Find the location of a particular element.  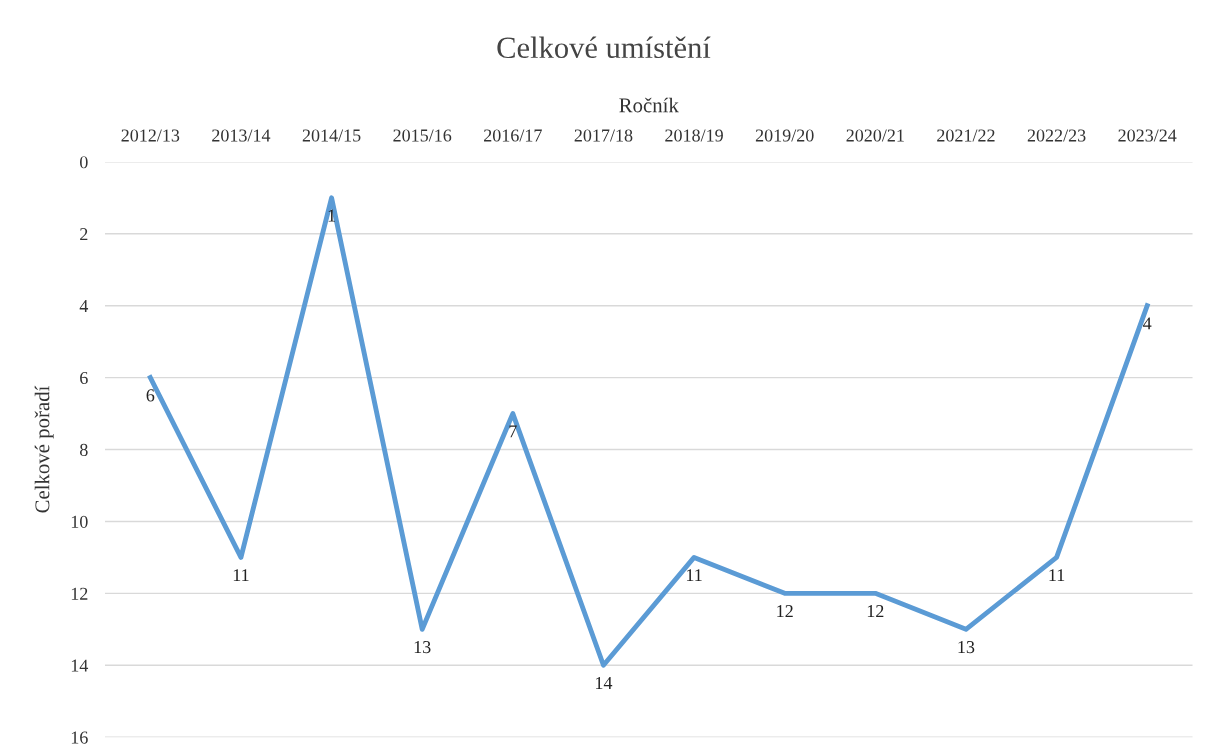

y-tick-label: 16 is located at coordinates (79, 737).